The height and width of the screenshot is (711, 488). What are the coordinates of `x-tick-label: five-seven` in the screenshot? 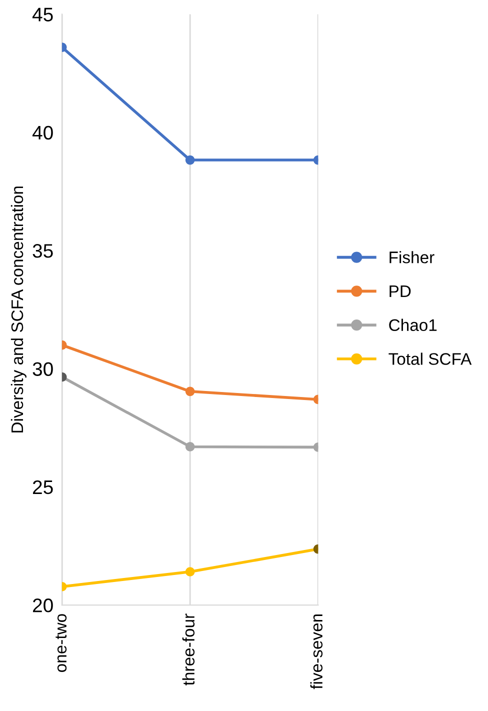 It's located at (316, 652).